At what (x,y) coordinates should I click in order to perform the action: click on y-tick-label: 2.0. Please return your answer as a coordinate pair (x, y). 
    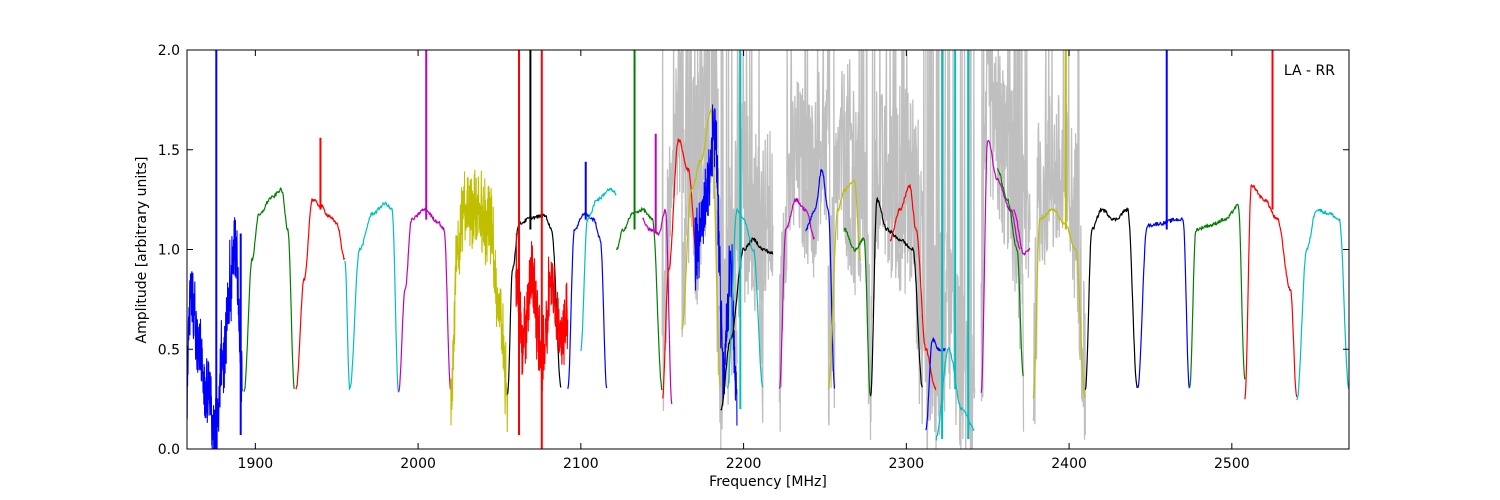
    Looking at the image, I should click on (169, 51).